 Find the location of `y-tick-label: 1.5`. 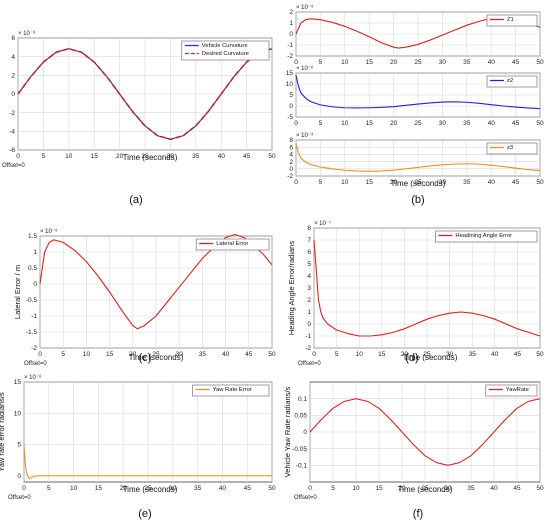

y-tick-label: 1.5 is located at coordinates (32, 236).